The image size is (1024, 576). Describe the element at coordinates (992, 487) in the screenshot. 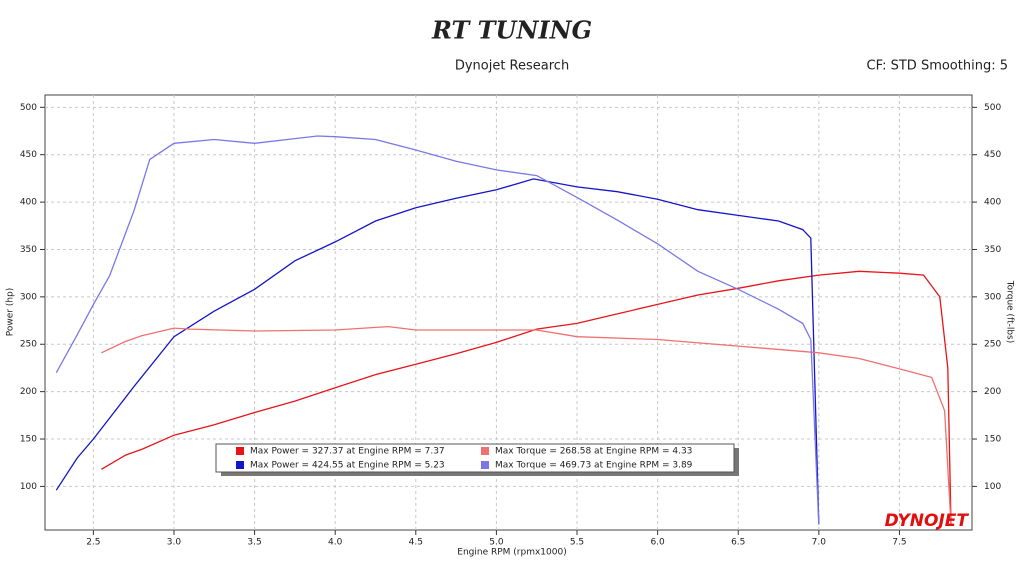

I see `y2-tick-label: 100` at that location.